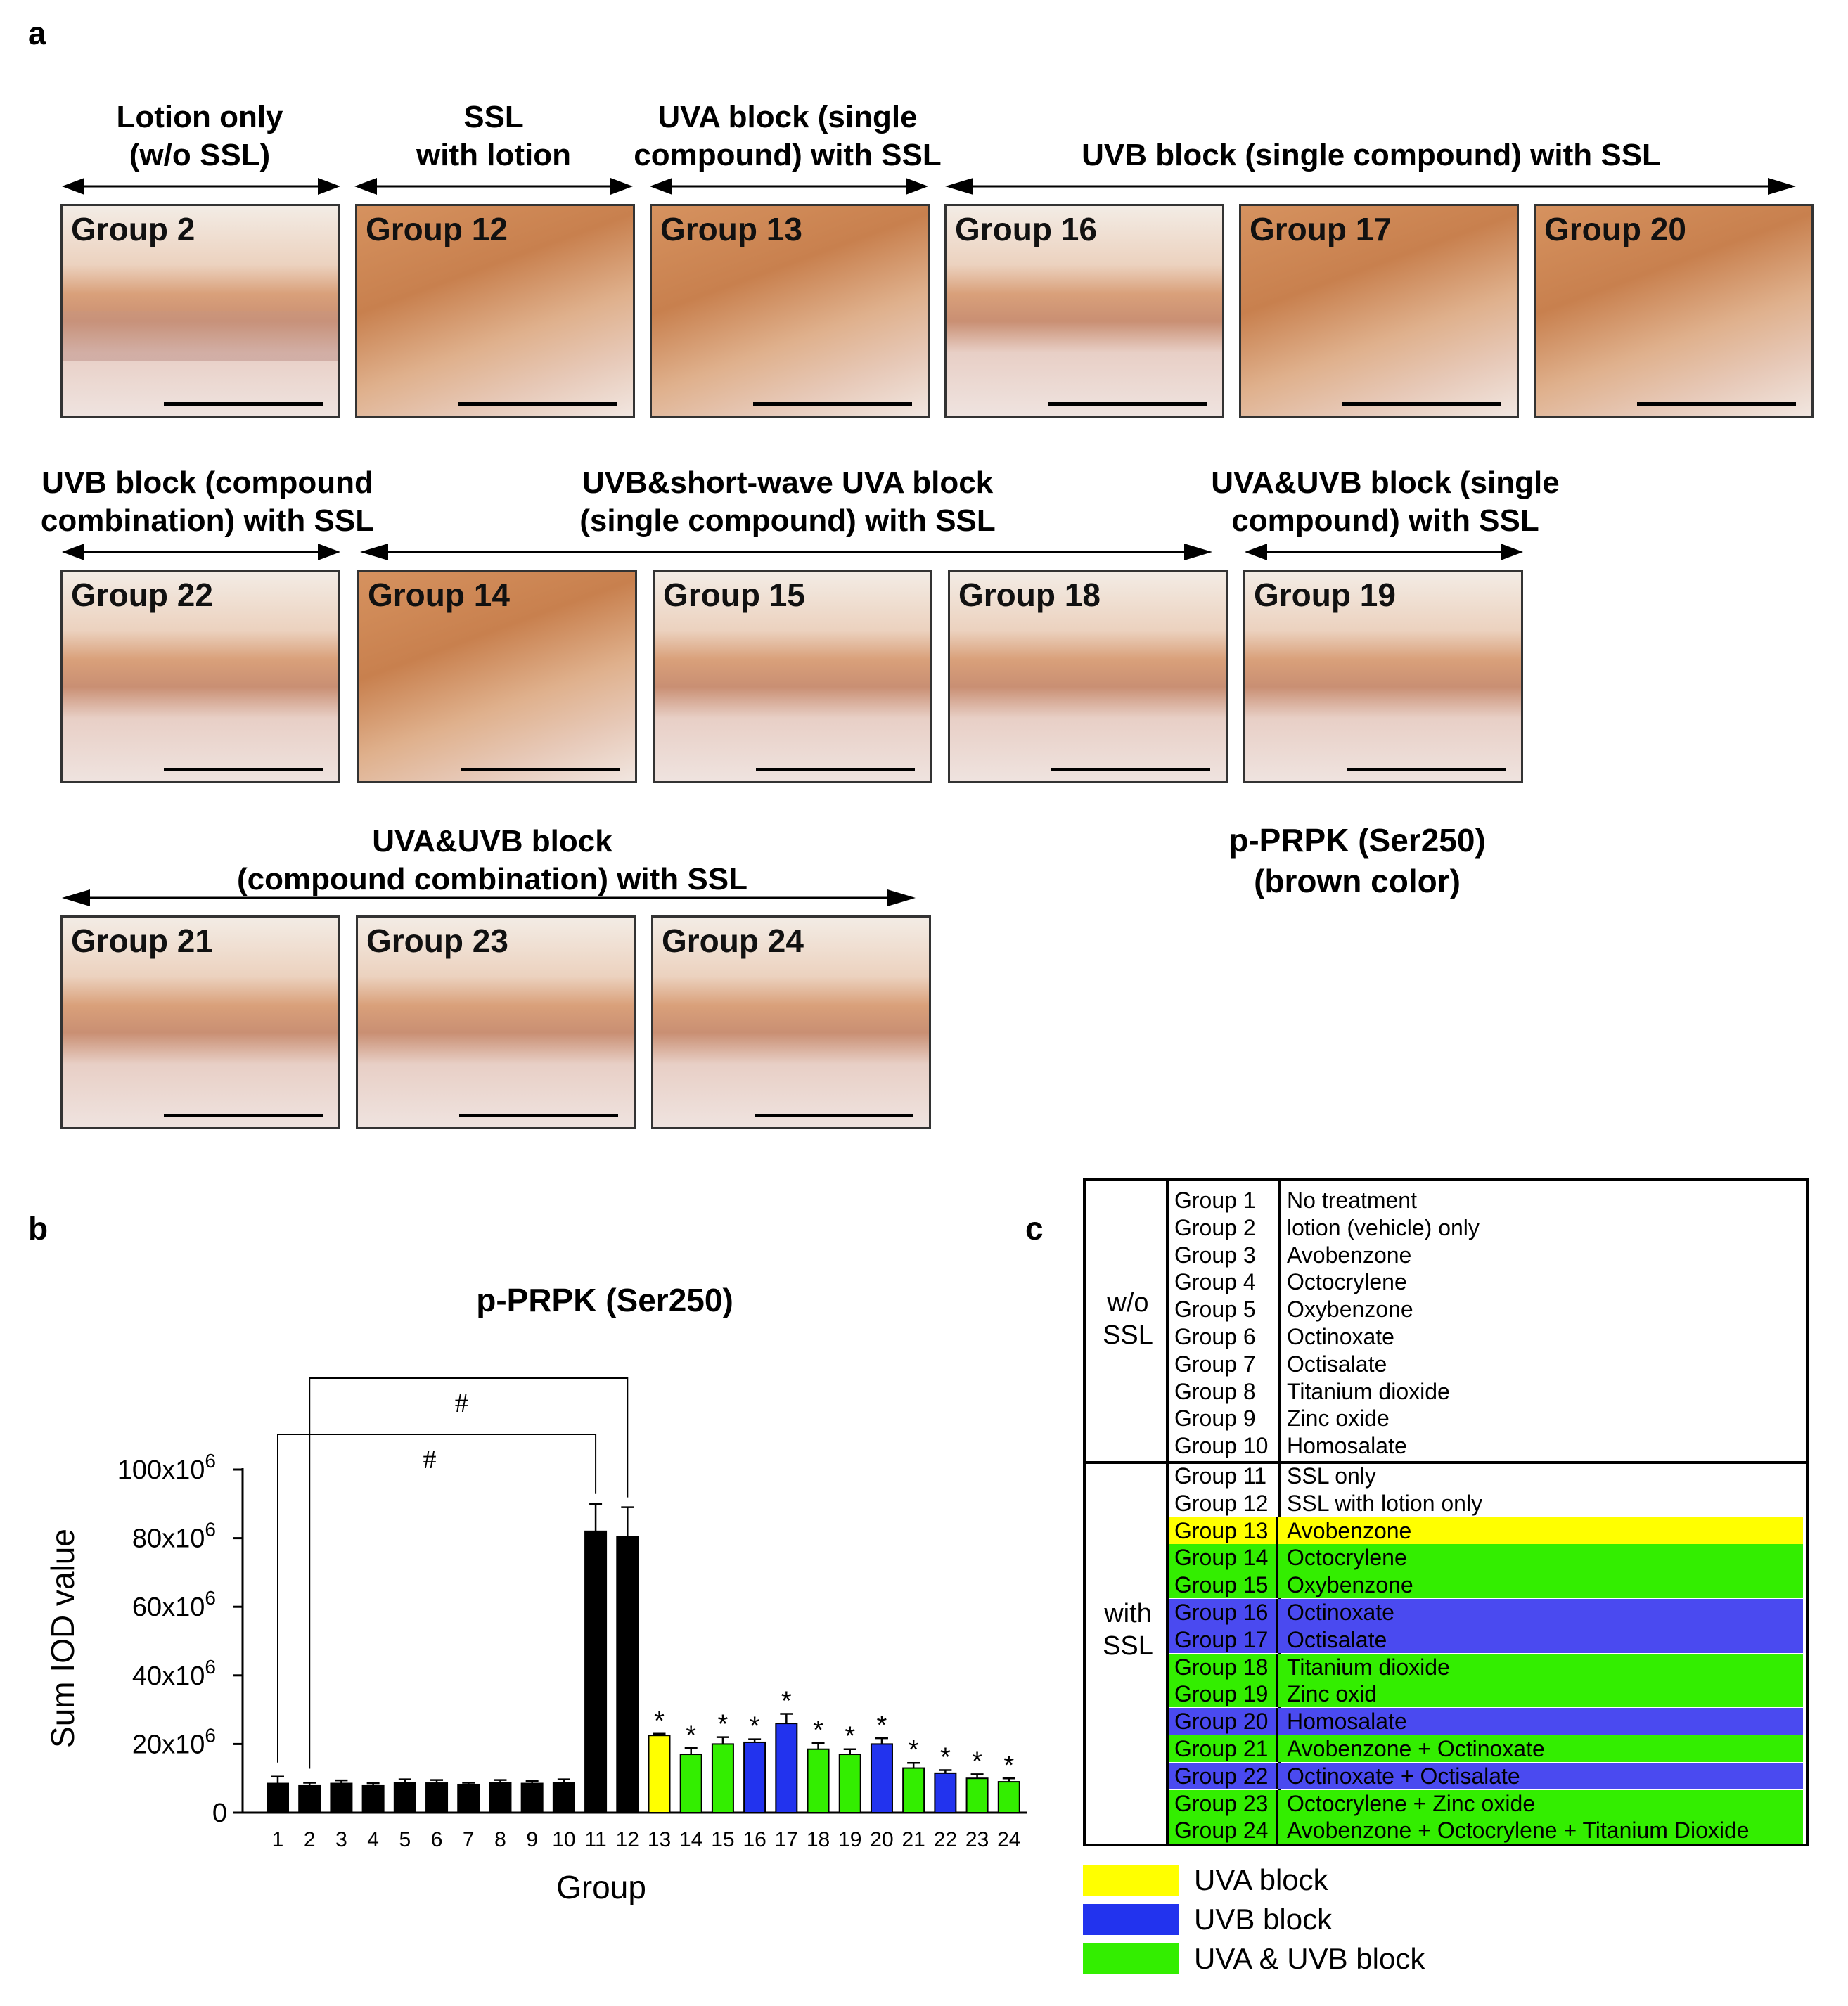  Describe the element at coordinates (1487, 1310) in the screenshot. I see `table-row-group-5: Group 5 Oxybenzone` at that location.